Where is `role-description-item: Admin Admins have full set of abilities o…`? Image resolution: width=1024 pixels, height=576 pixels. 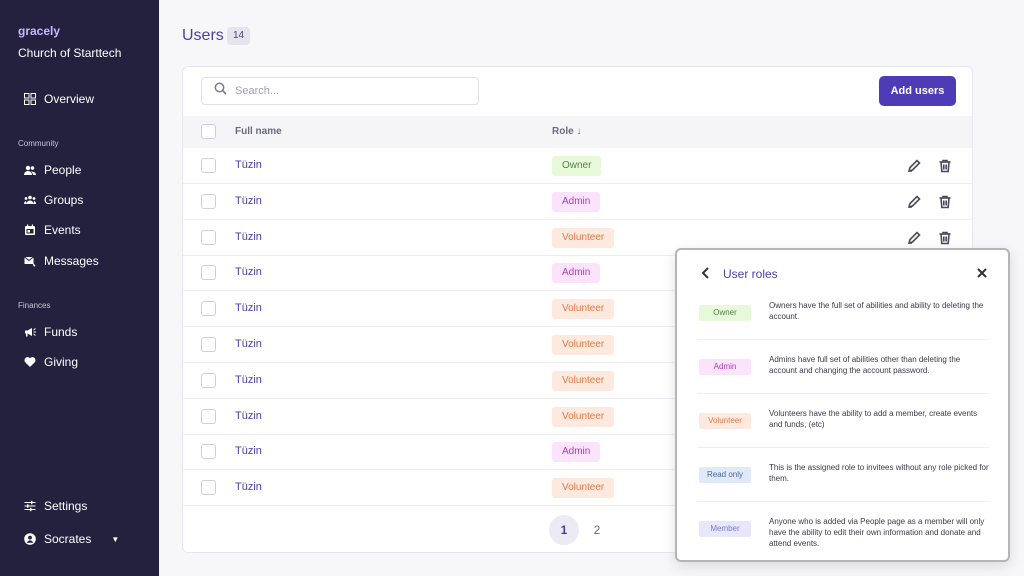
role-description-item: Admin Admins have full set of abilities o… is located at coordinates (843, 367).